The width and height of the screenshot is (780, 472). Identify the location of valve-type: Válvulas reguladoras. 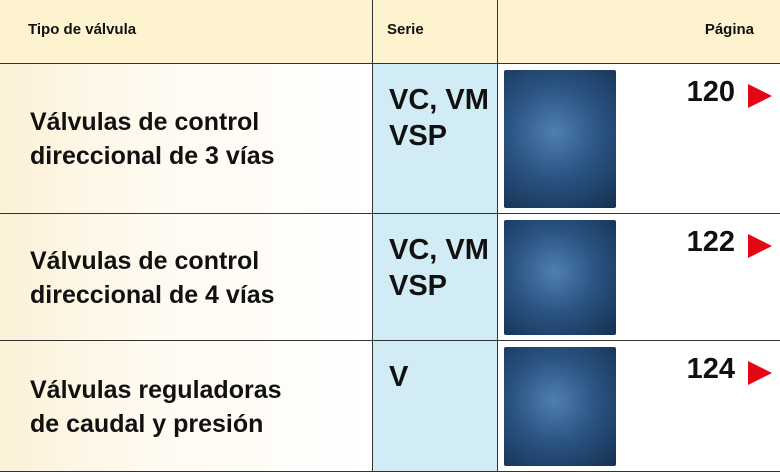
(156, 389).